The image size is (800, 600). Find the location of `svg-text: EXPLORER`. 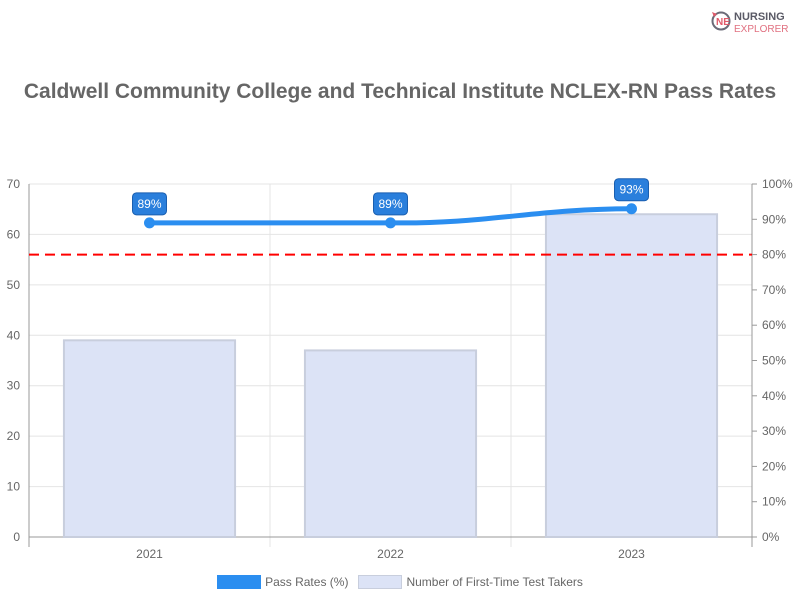

svg-text: EXPLORER is located at coordinates (761, 29).